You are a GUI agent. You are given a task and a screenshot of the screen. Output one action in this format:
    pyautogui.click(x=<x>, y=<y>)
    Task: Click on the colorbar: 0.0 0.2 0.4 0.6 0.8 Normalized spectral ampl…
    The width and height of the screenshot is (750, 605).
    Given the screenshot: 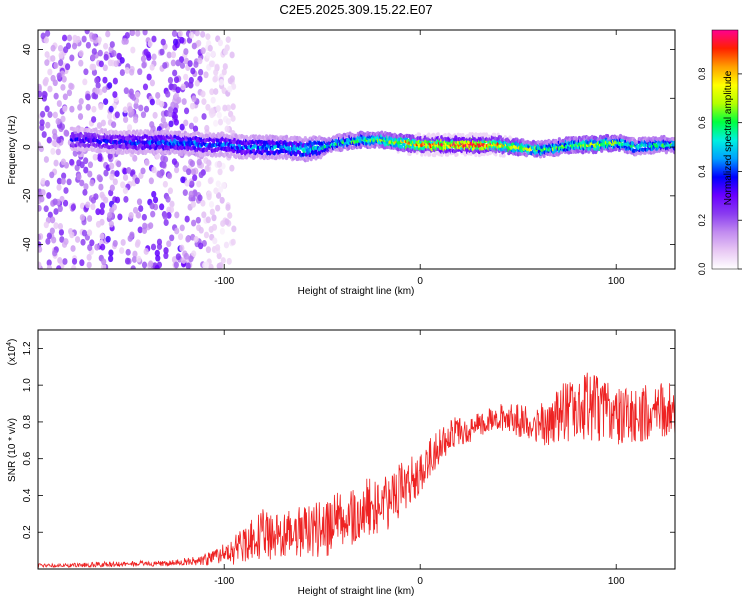 What is the action you would take?
    pyautogui.click(x=719, y=152)
    